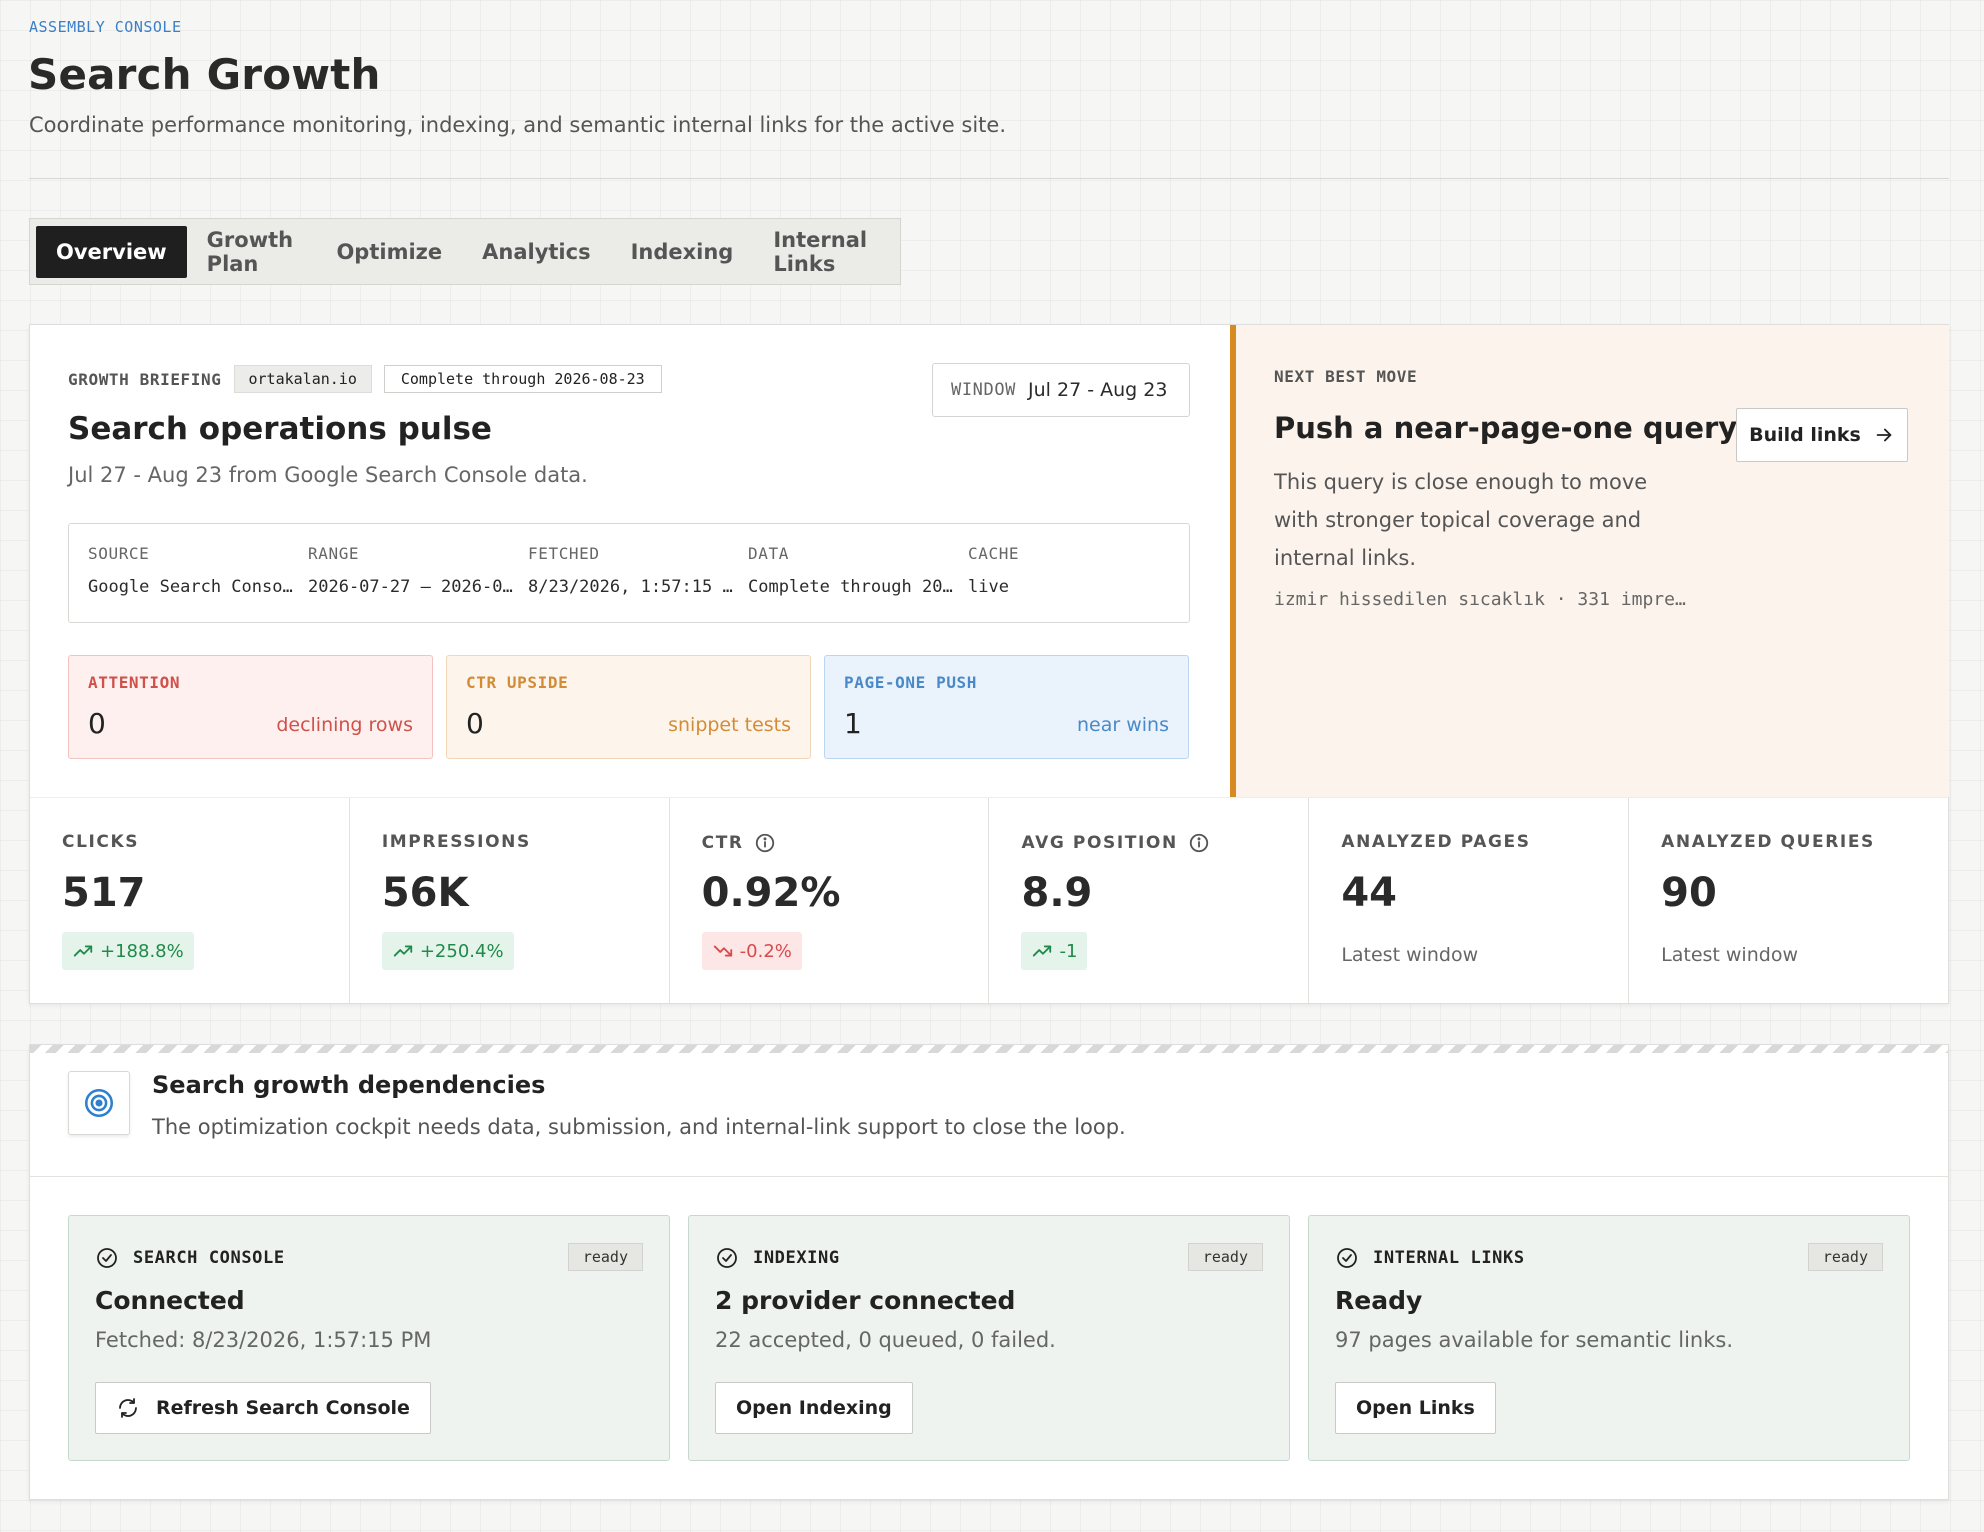 This screenshot has width=1984, height=1532. What do you see at coordinates (280, 429) in the screenshot?
I see `briefing-title: Search operations pulse` at bounding box center [280, 429].